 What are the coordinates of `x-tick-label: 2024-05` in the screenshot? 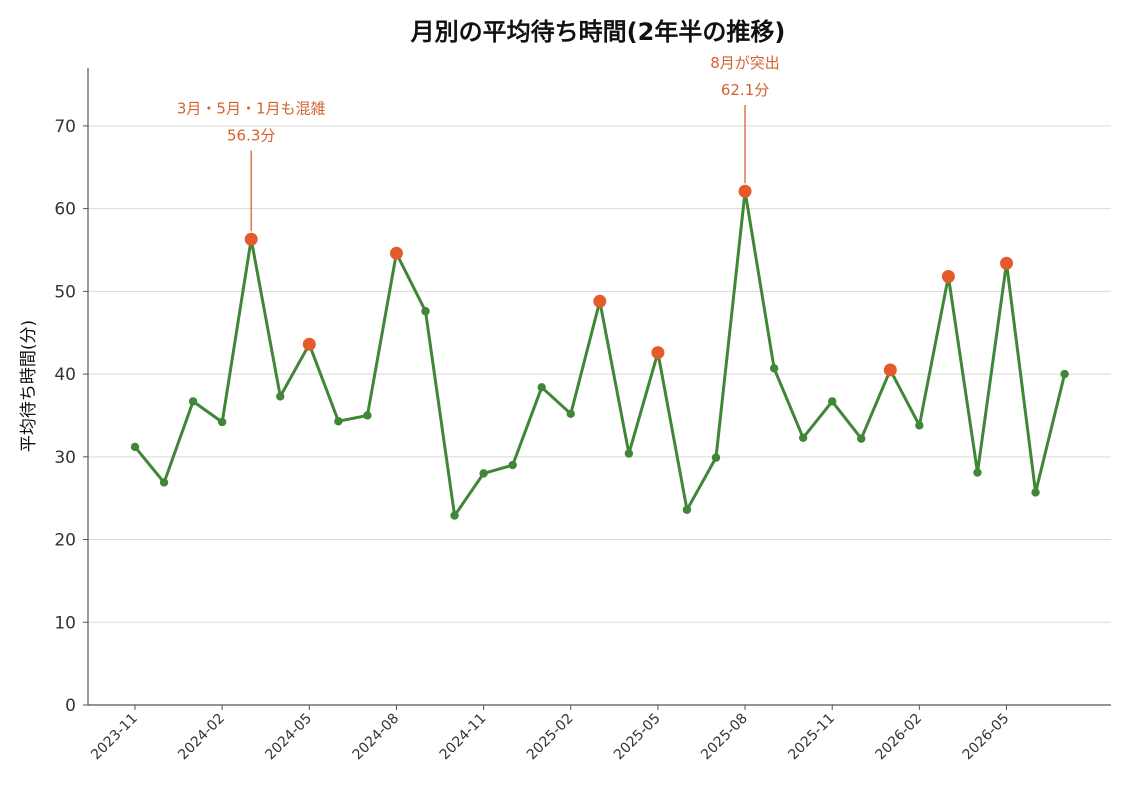 It's located at (288, 737).